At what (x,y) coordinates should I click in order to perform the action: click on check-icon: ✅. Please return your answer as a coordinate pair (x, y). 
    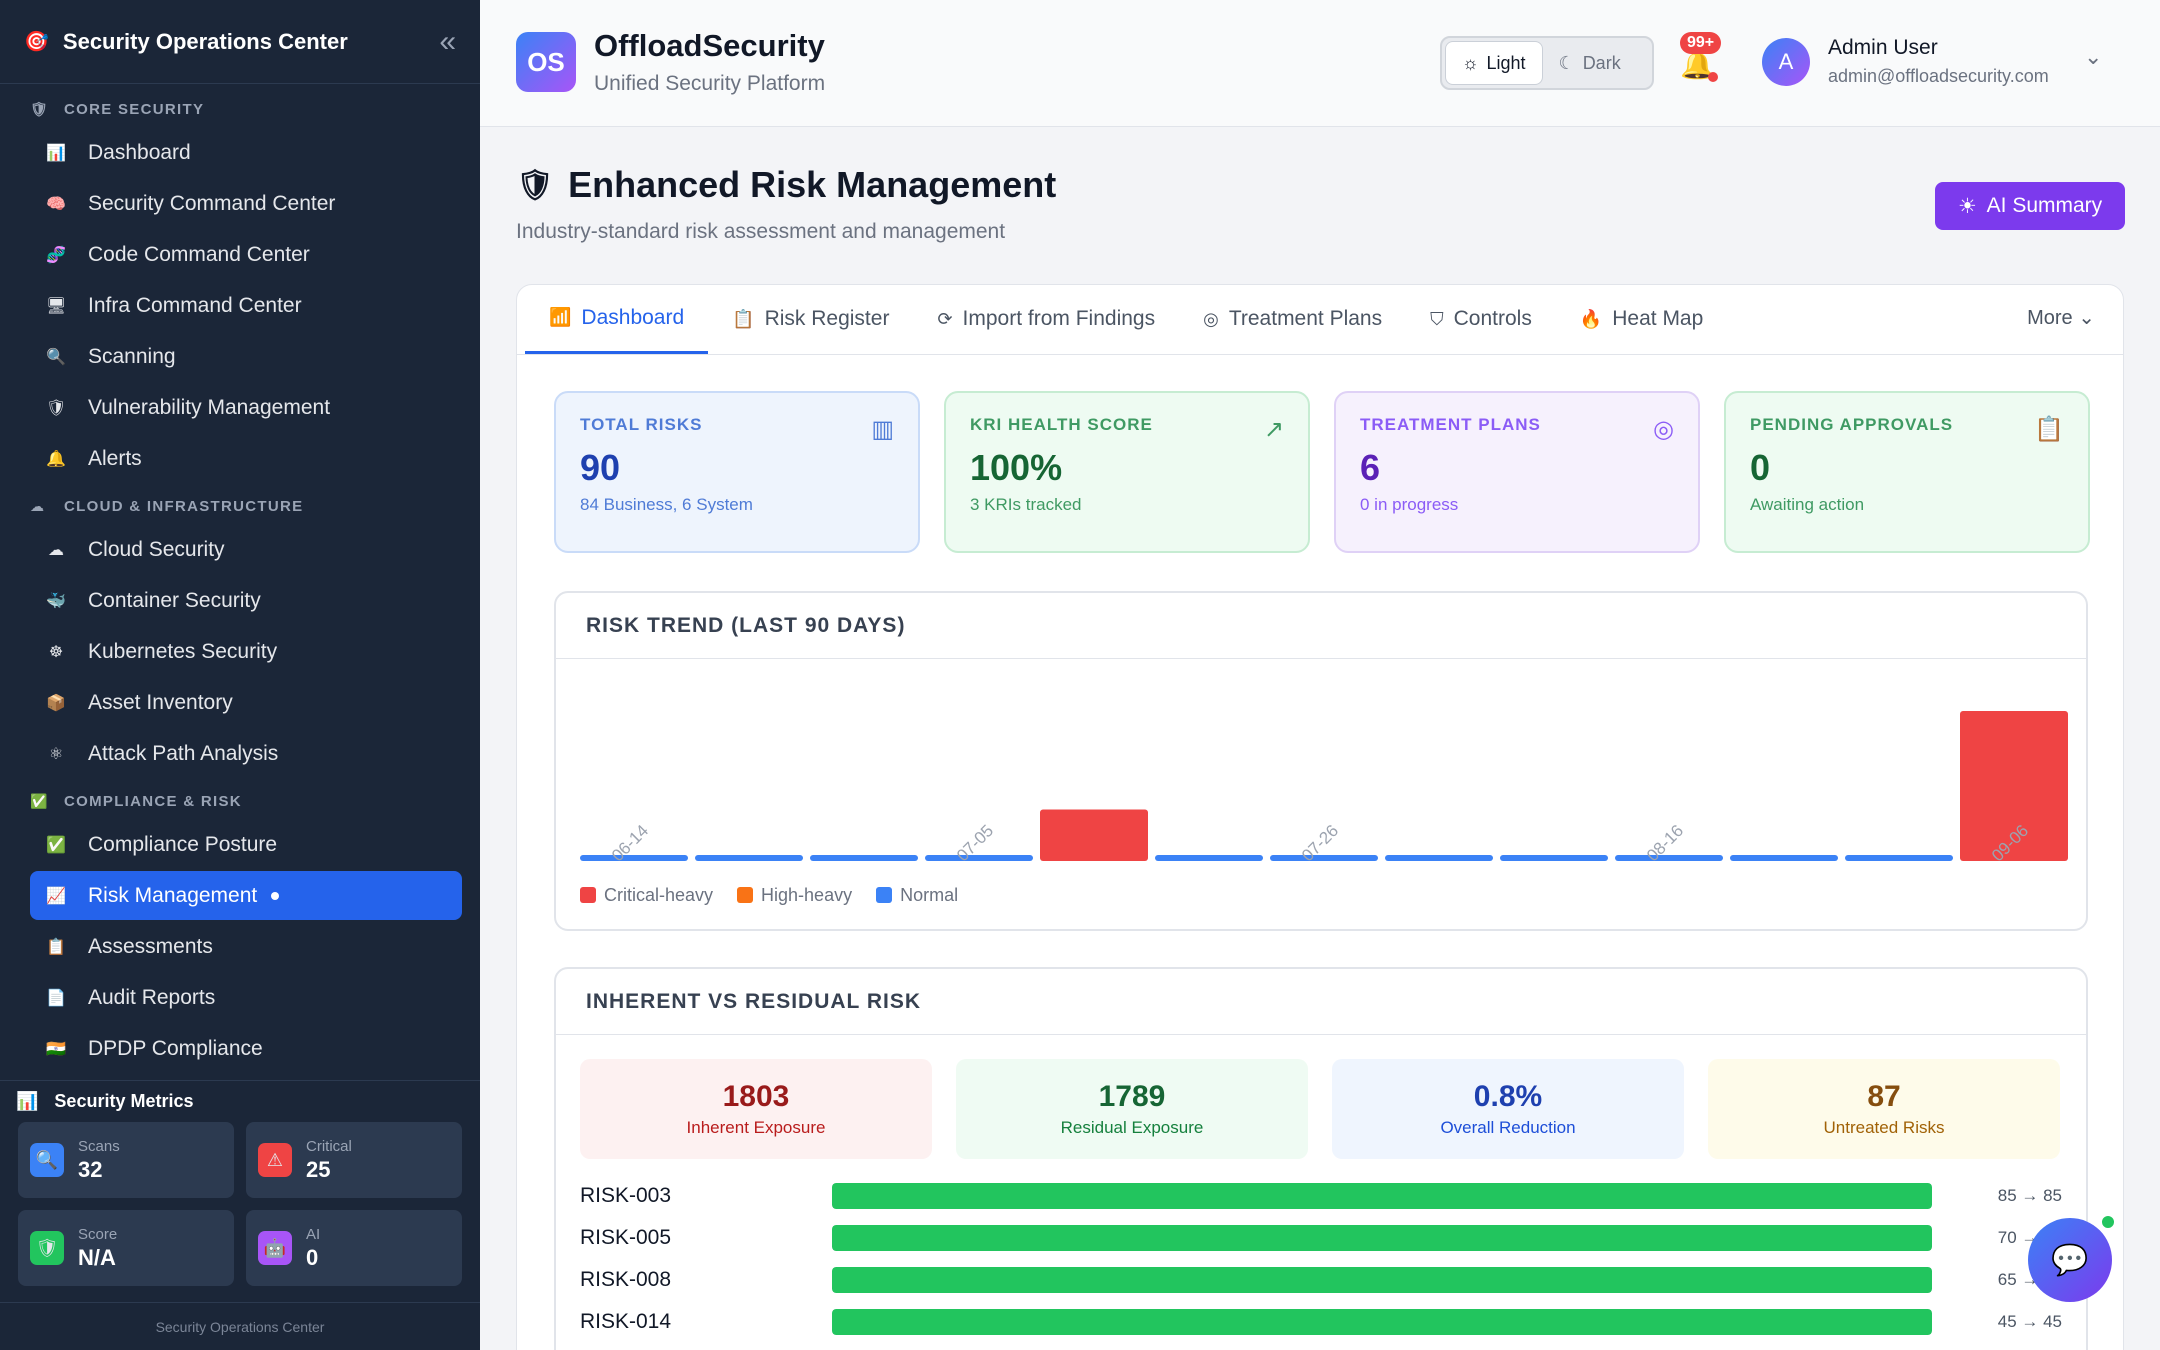
    Looking at the image, I should click on (39, 801).